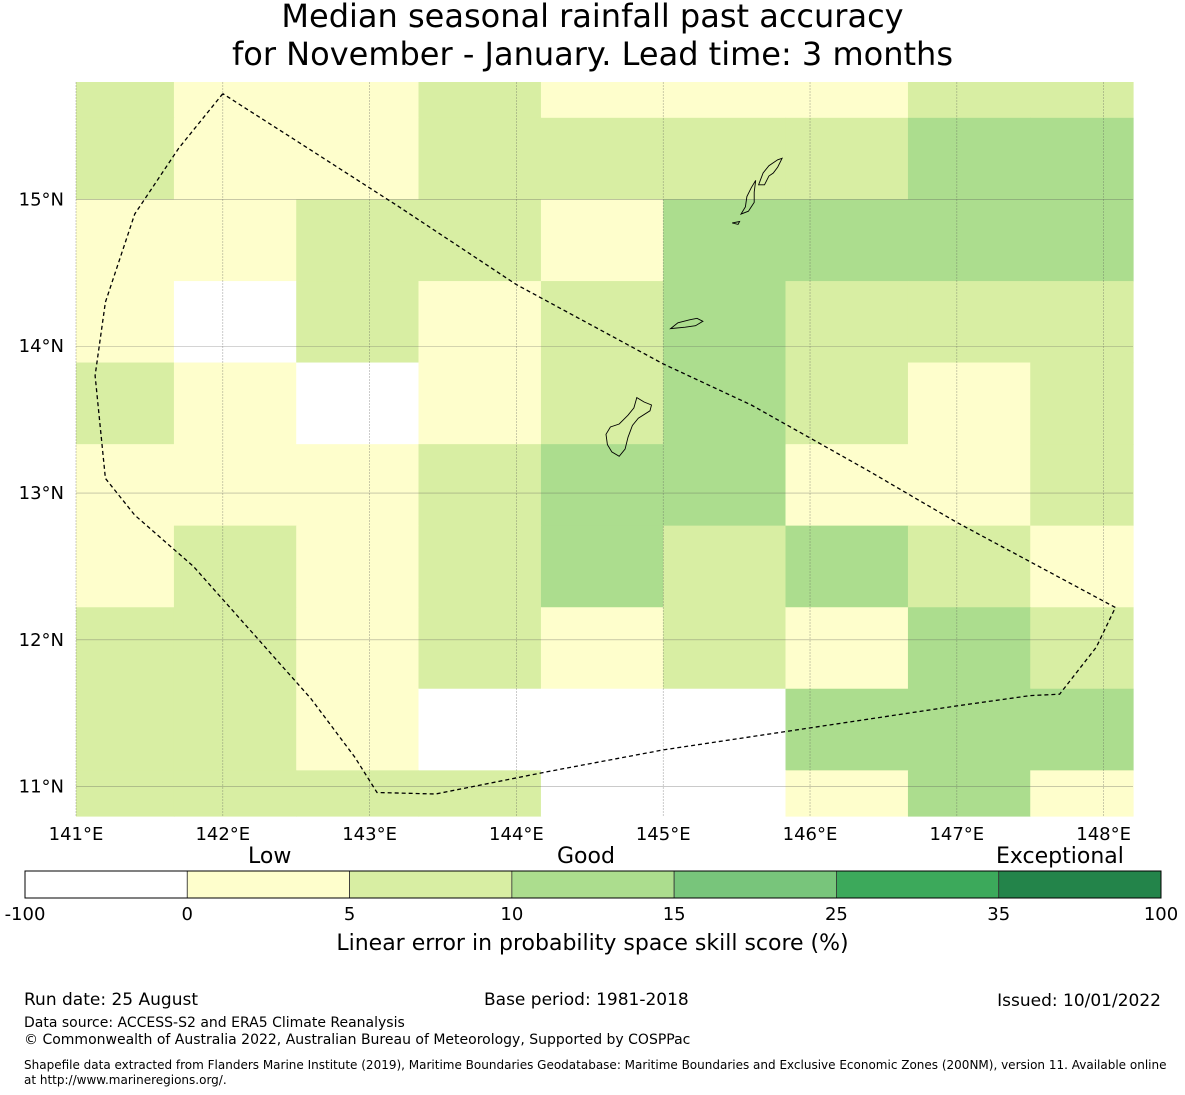  I want to click on y-axis-ticks: 15°N 14°N 13°N 12°N 11°N, so click(41, 493).